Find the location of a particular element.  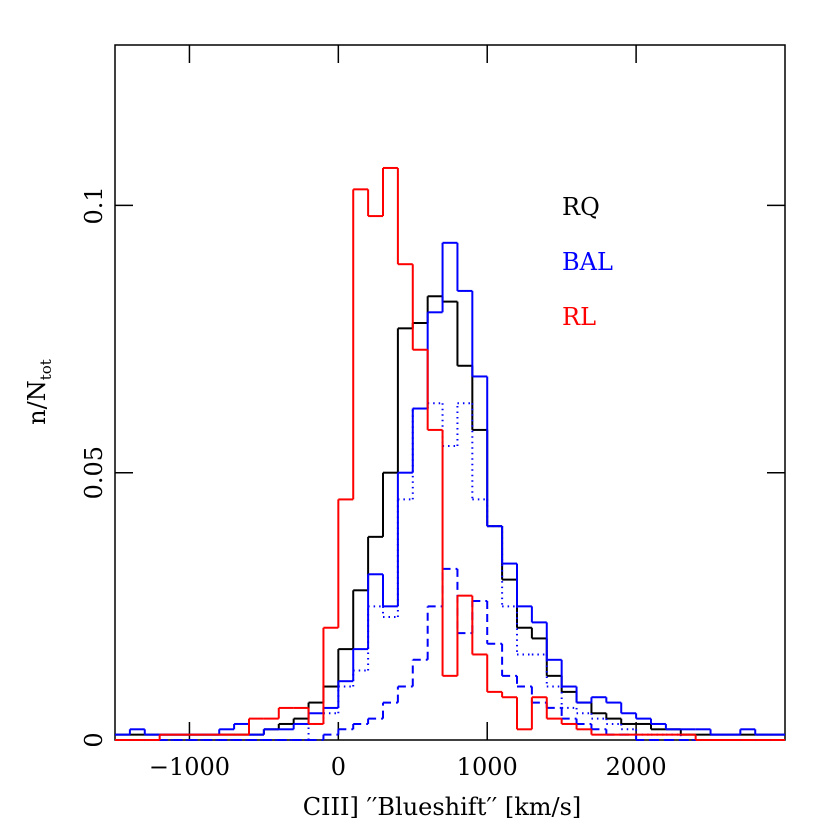

y-tick-label: 0 is located at coordinates (94, 739).